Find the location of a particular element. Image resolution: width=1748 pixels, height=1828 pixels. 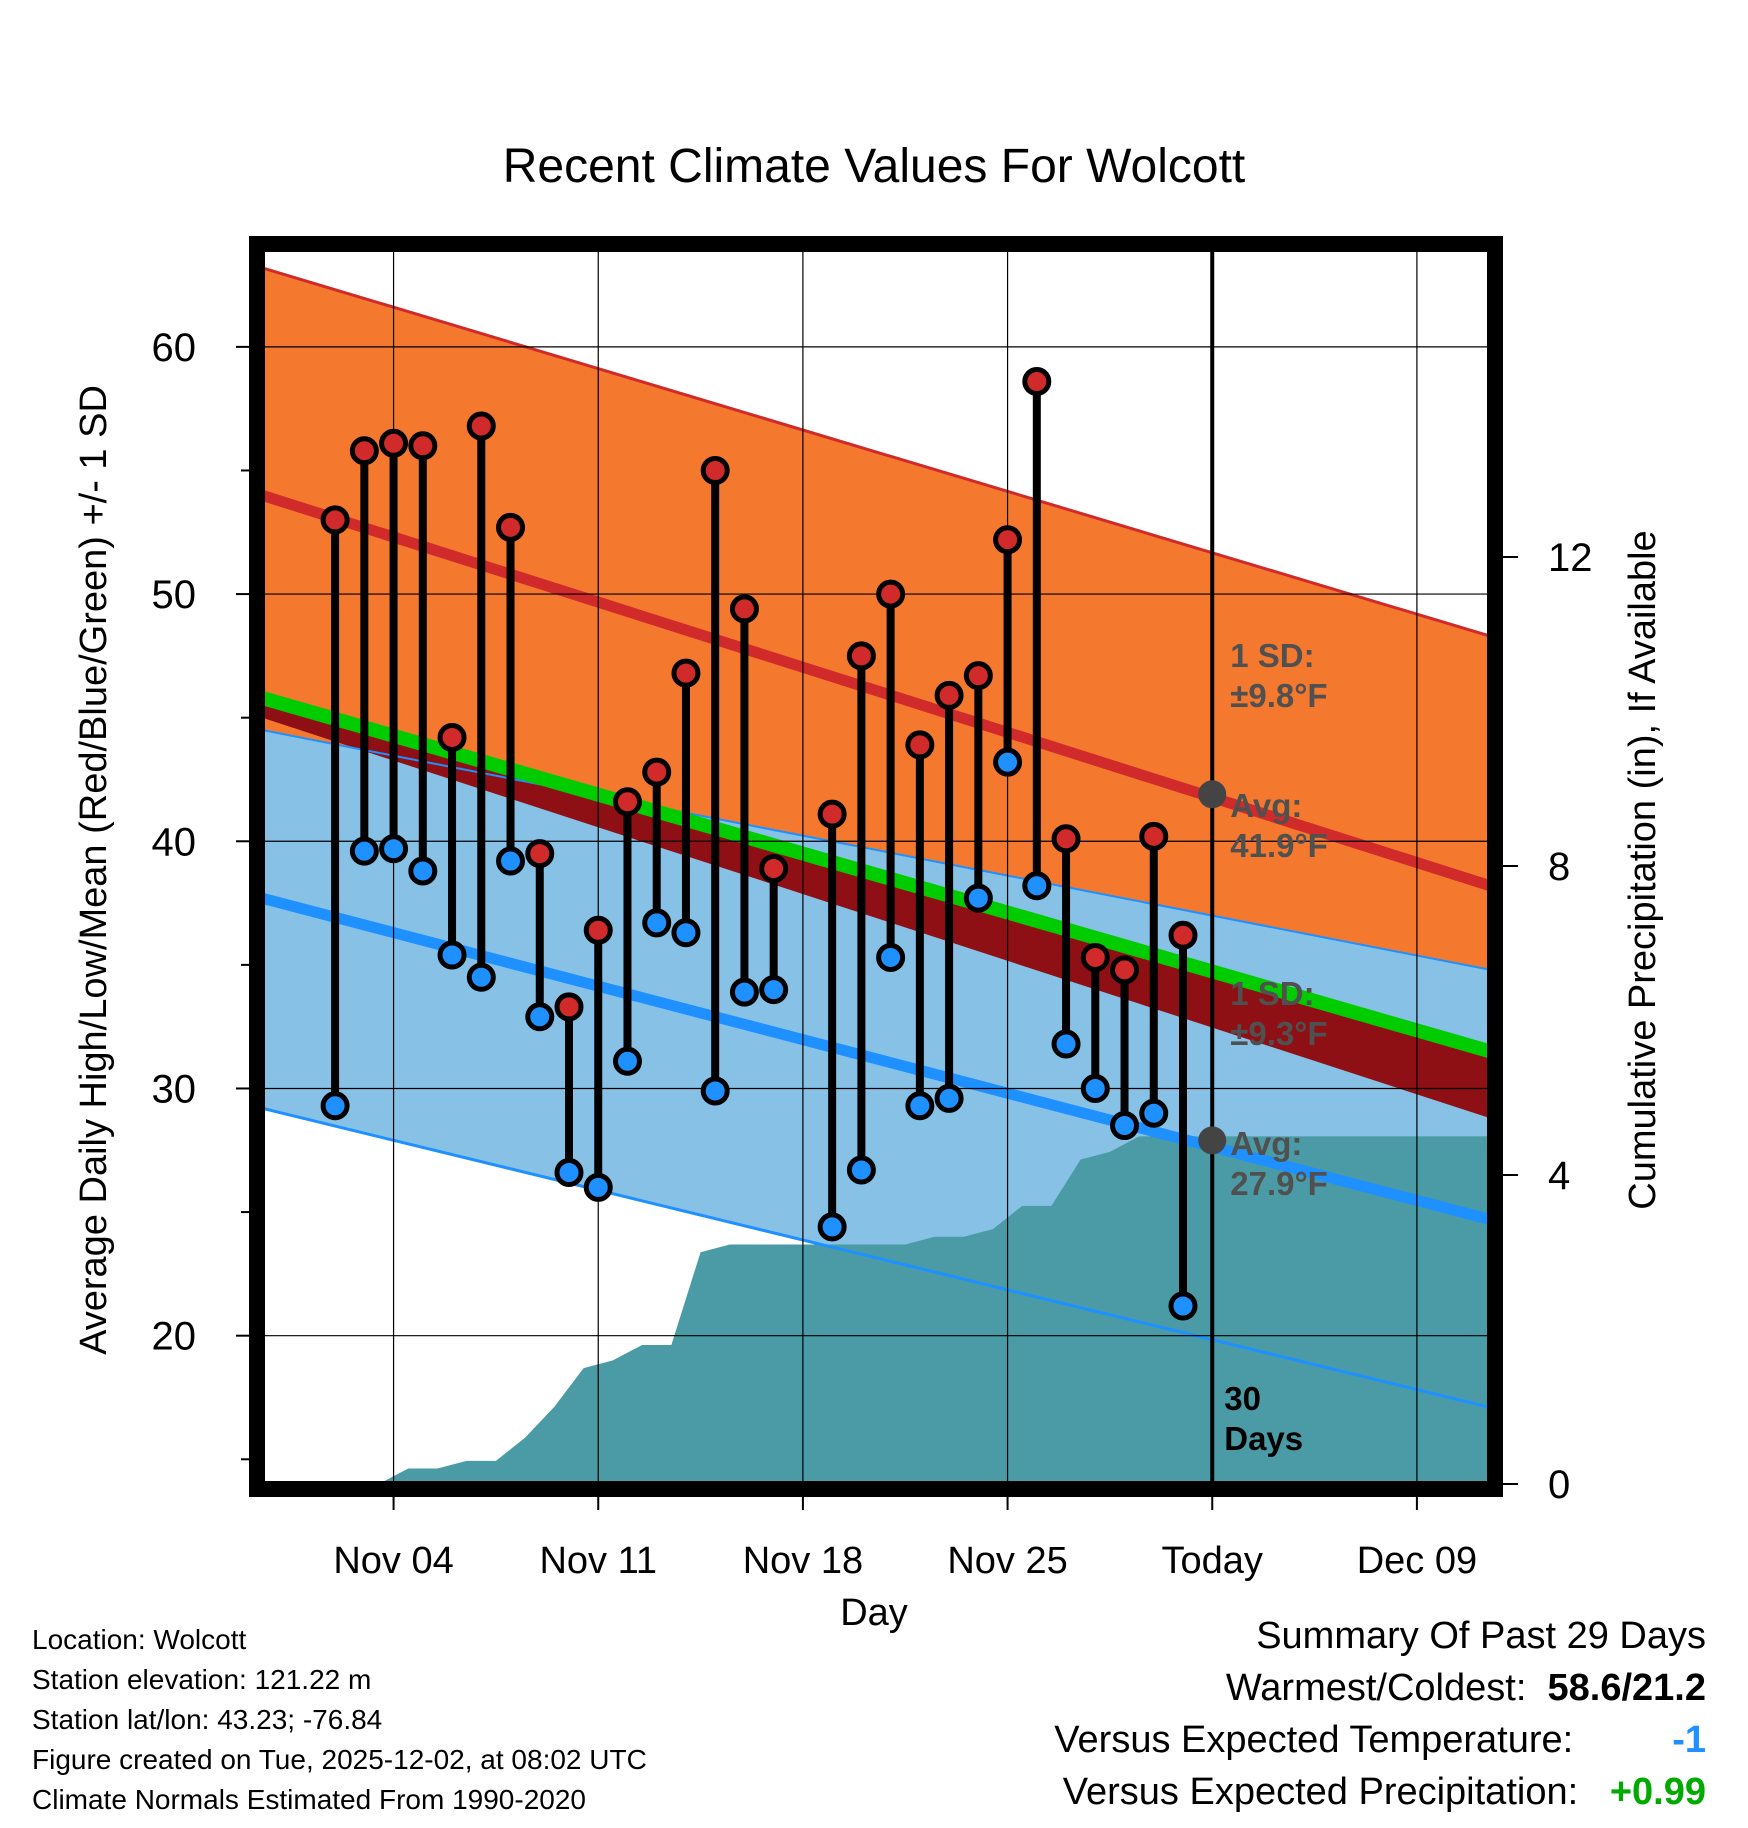

location-text: Location: Wolcott is located at coordinates (139, 1639).